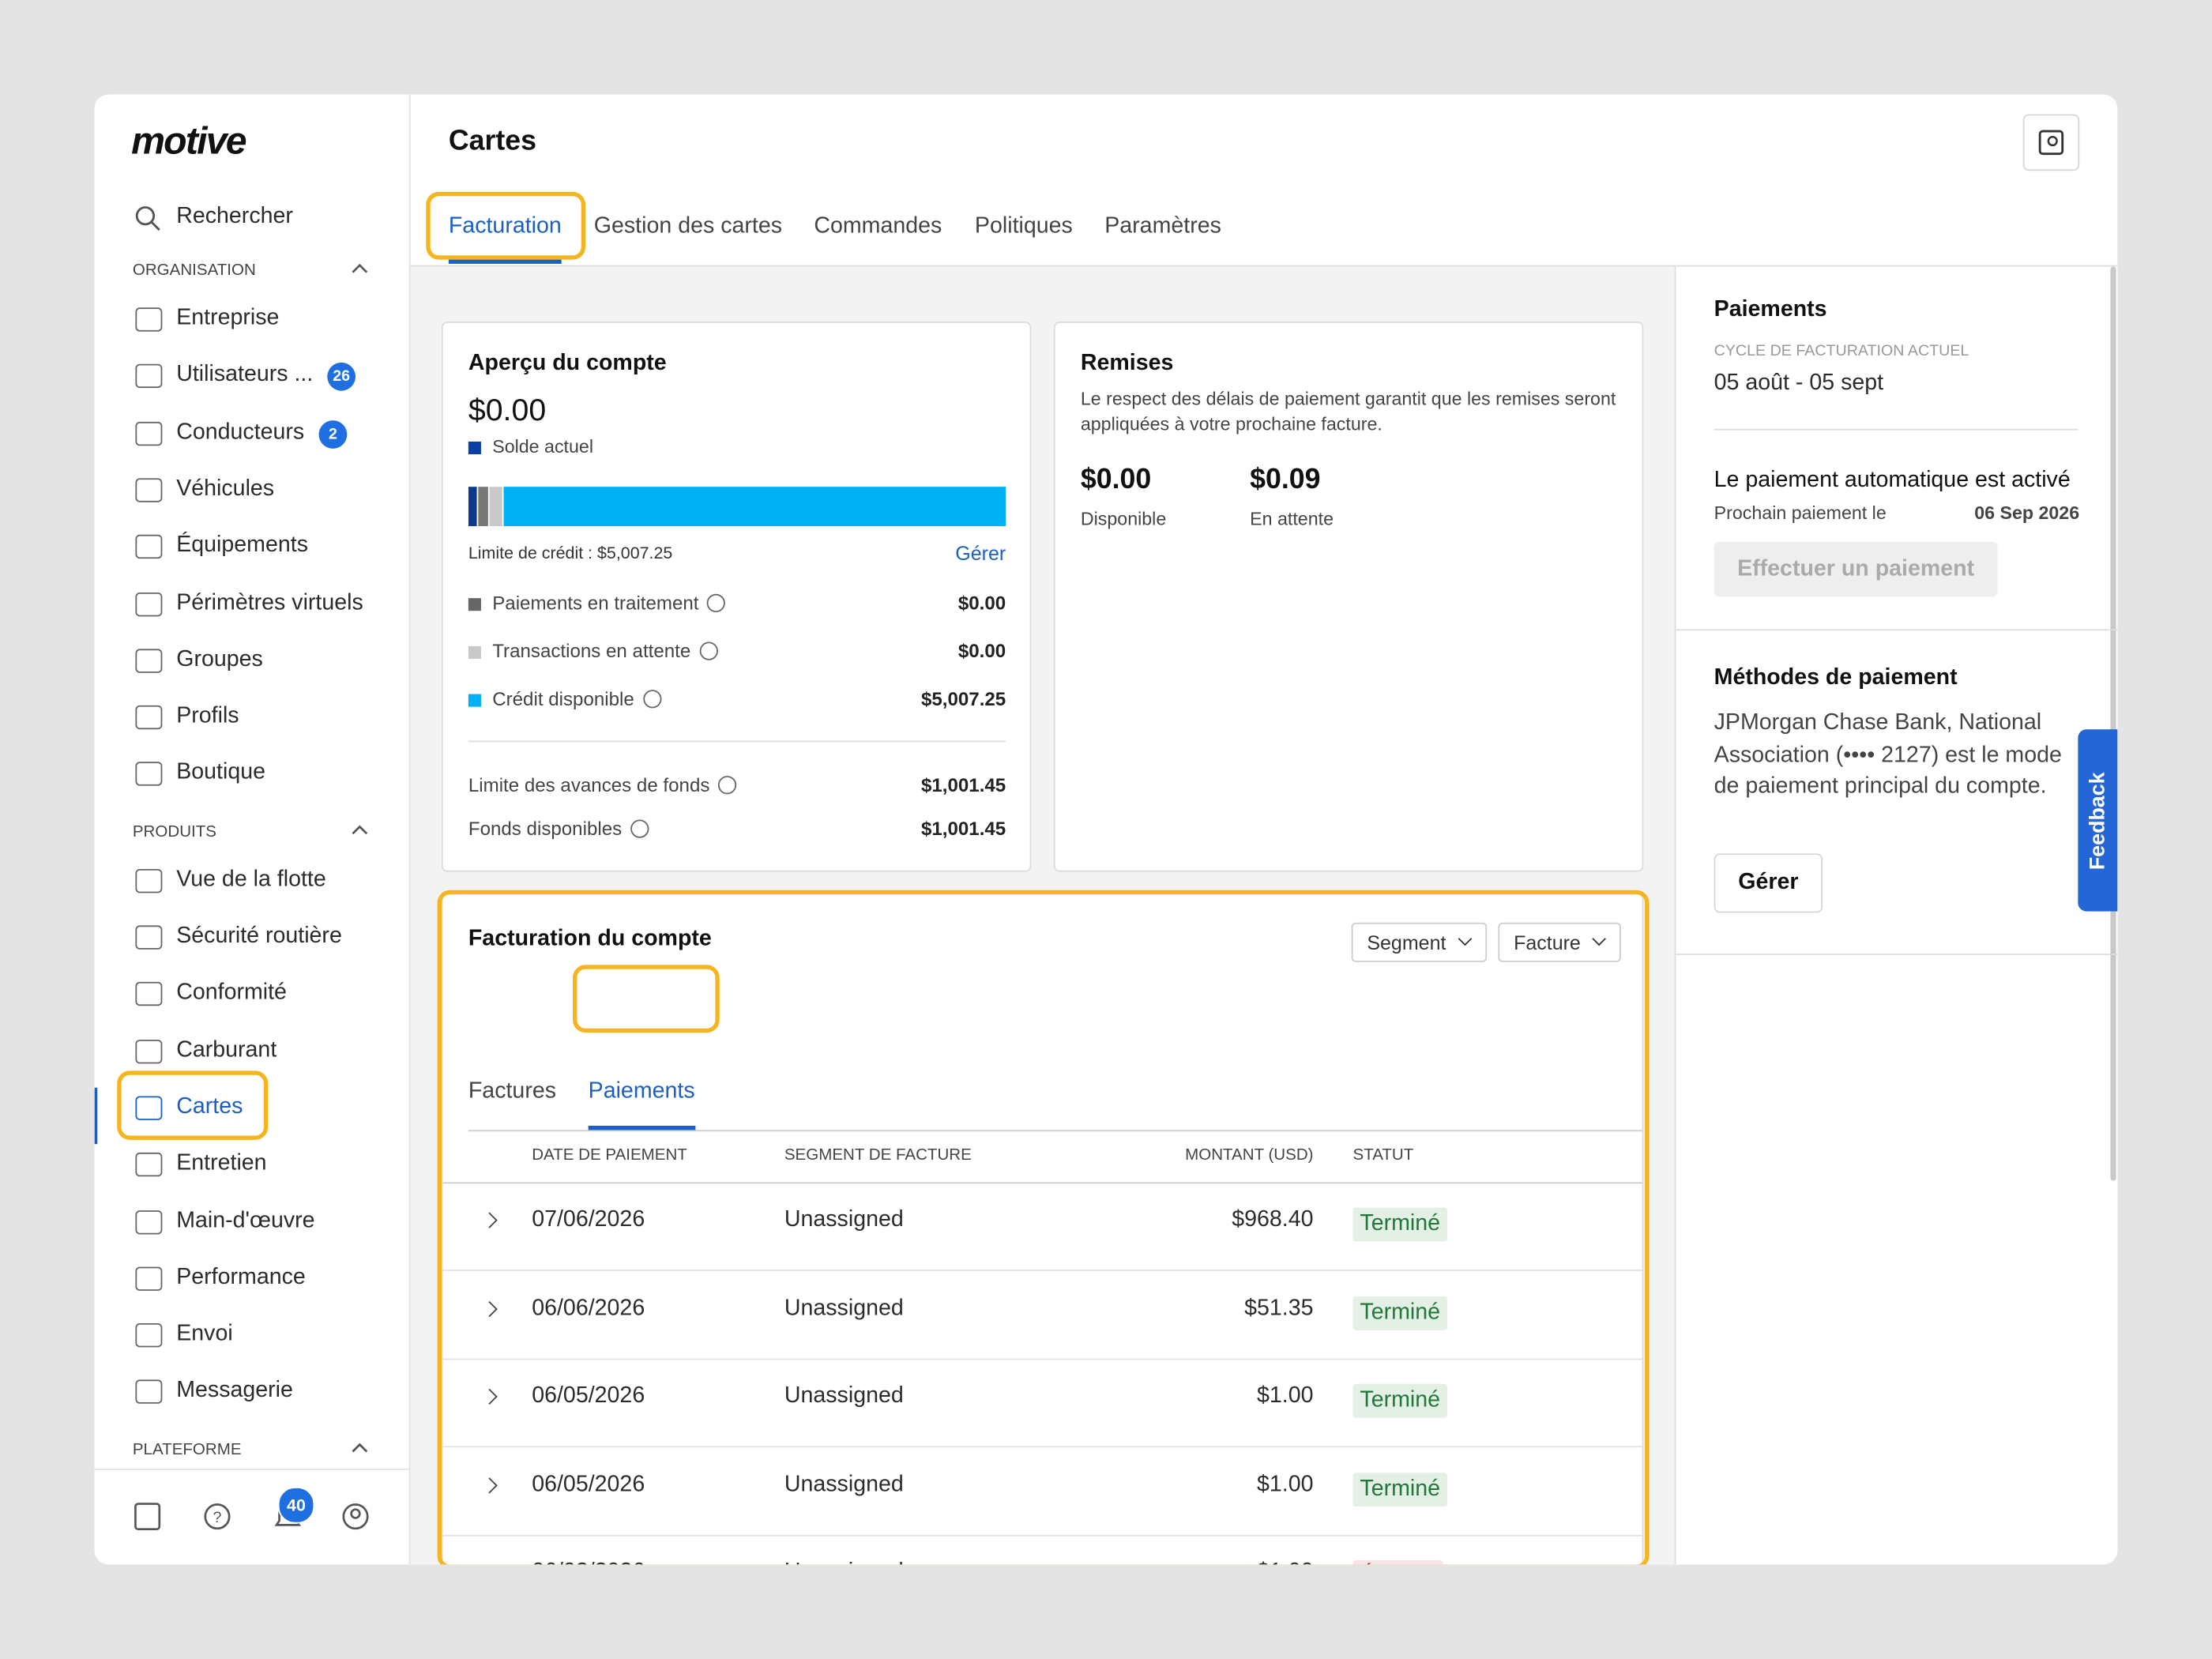  Describe the element at coordinates (505, 227) in the screenshot. I see `tab: Facturation` at that location.